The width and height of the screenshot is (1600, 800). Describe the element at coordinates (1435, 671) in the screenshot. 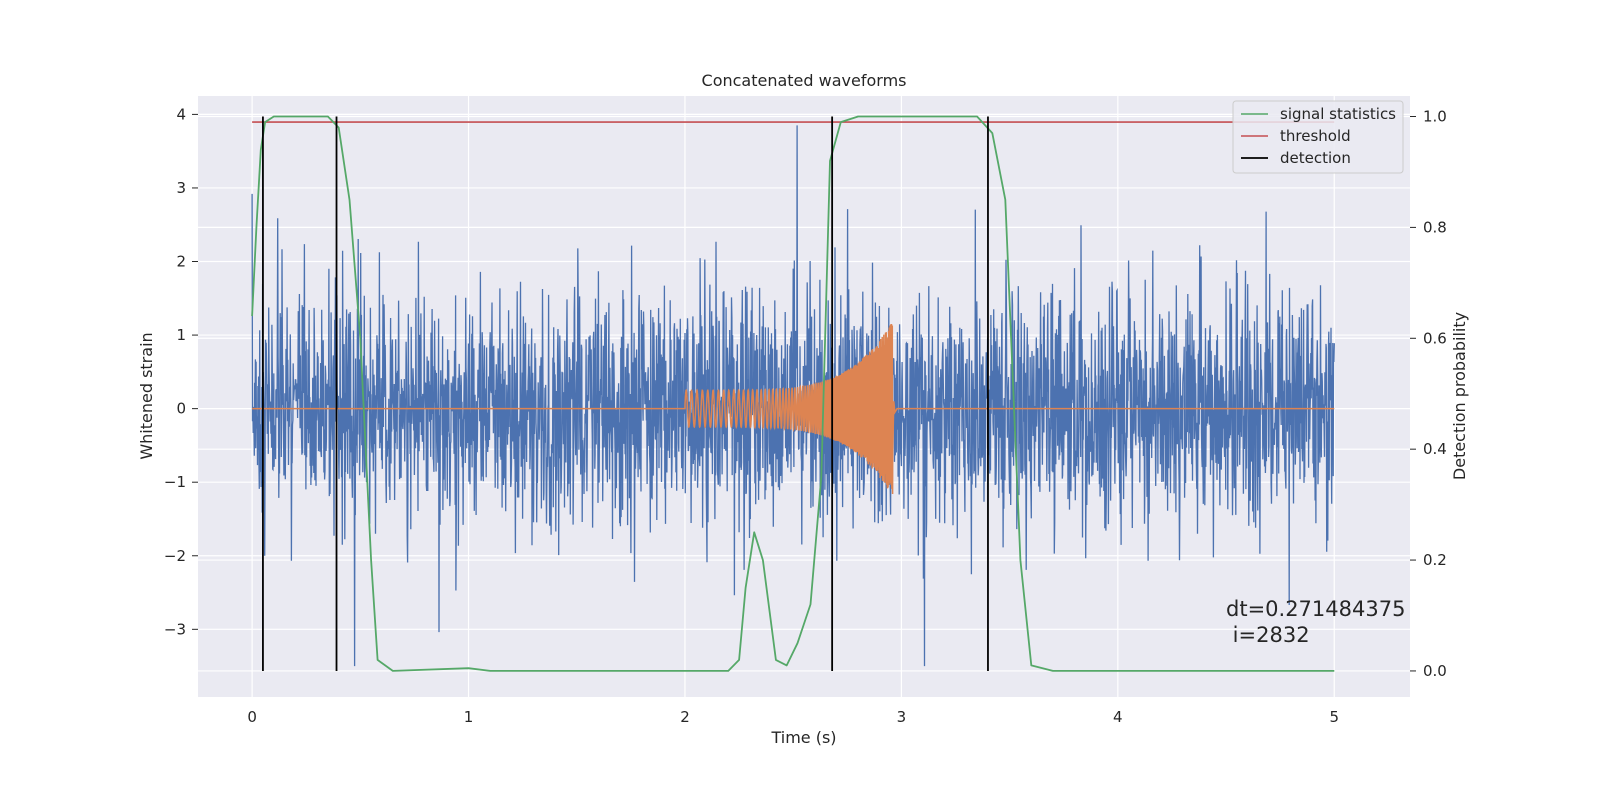

I see `y-right-tick-label: 0.0` at that location.